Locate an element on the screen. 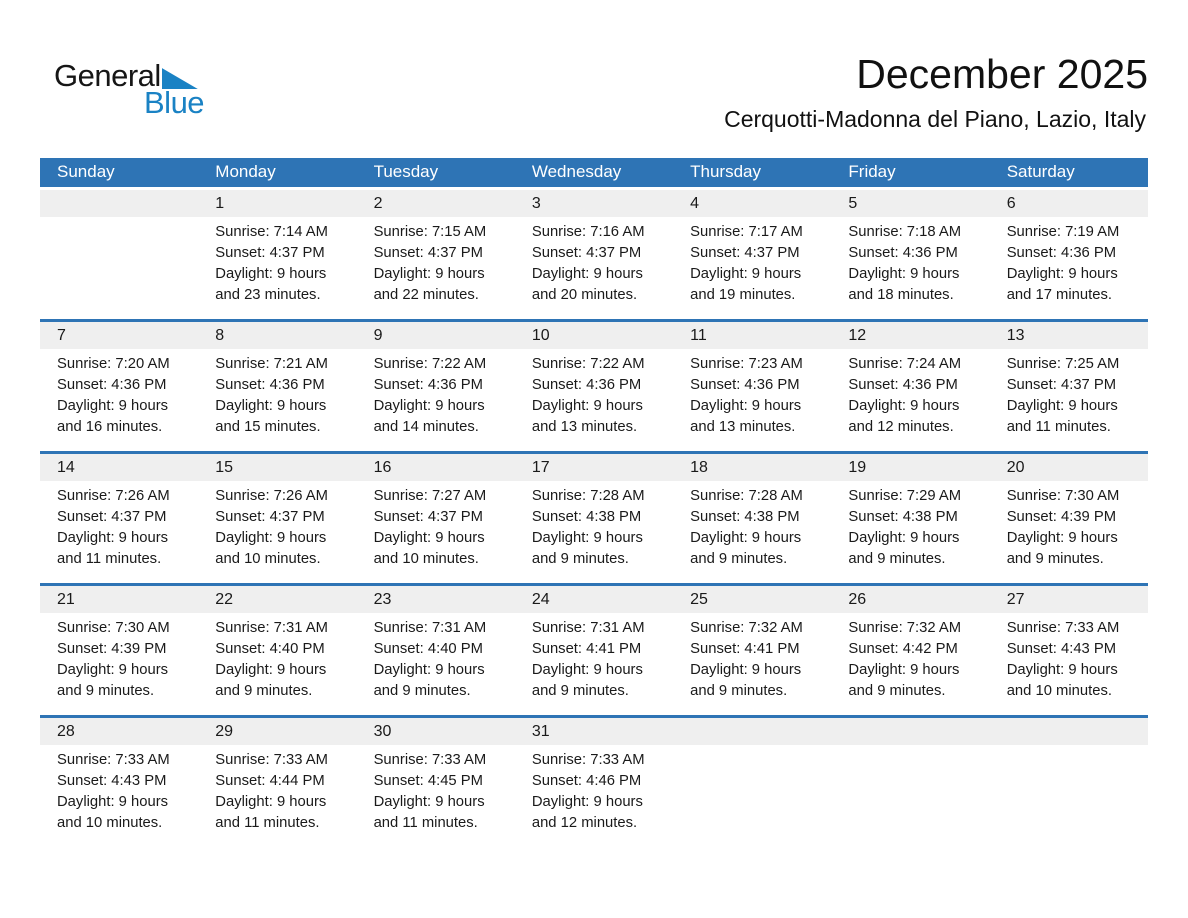  detail-line: Sunrise: 7:25 AM is located at coordinates (1063, 363).